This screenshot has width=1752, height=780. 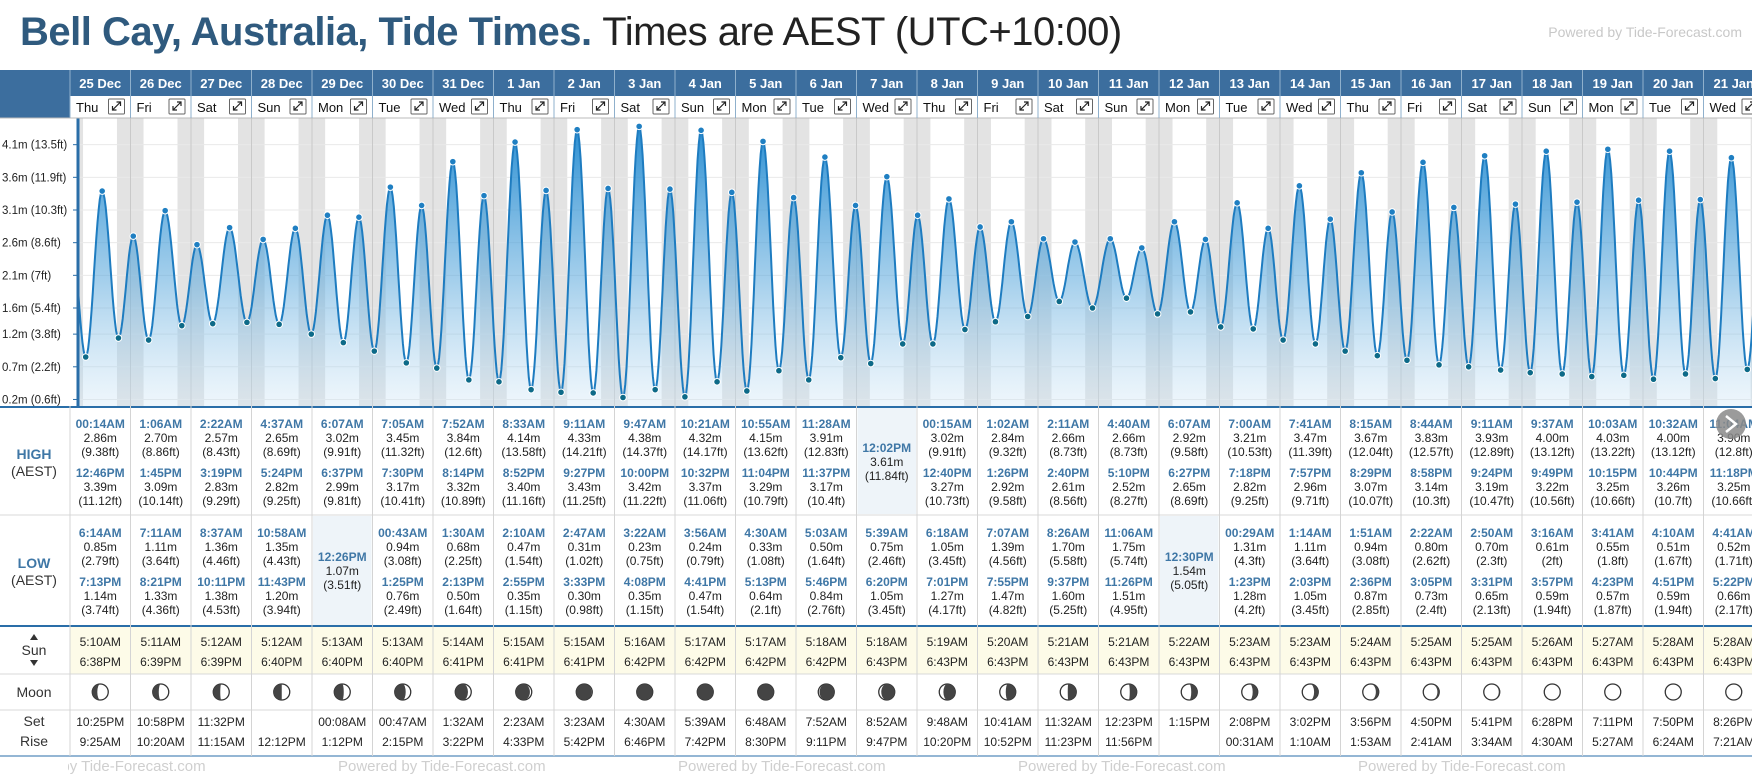 What do you see at coordinates (947, 473) in the screenshot?
I see `high-tide-2-time: 12:40PM` at bounding box center [947, 473].